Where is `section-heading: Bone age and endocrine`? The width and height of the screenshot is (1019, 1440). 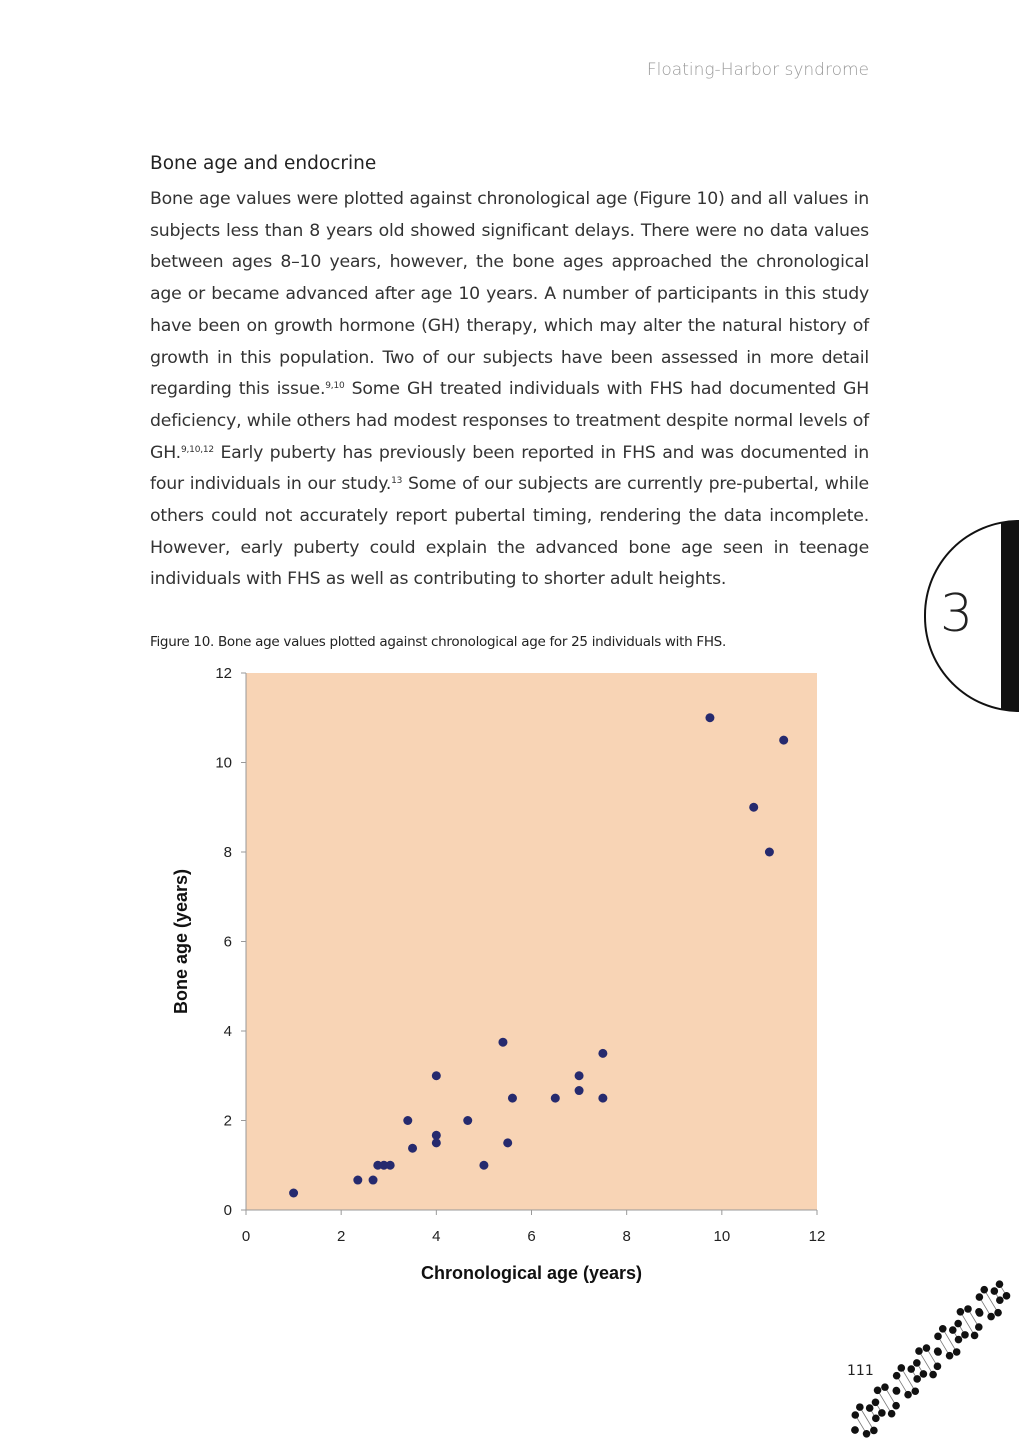
section-heading: Bone age and endocrine is located at coordinates (263, 163).